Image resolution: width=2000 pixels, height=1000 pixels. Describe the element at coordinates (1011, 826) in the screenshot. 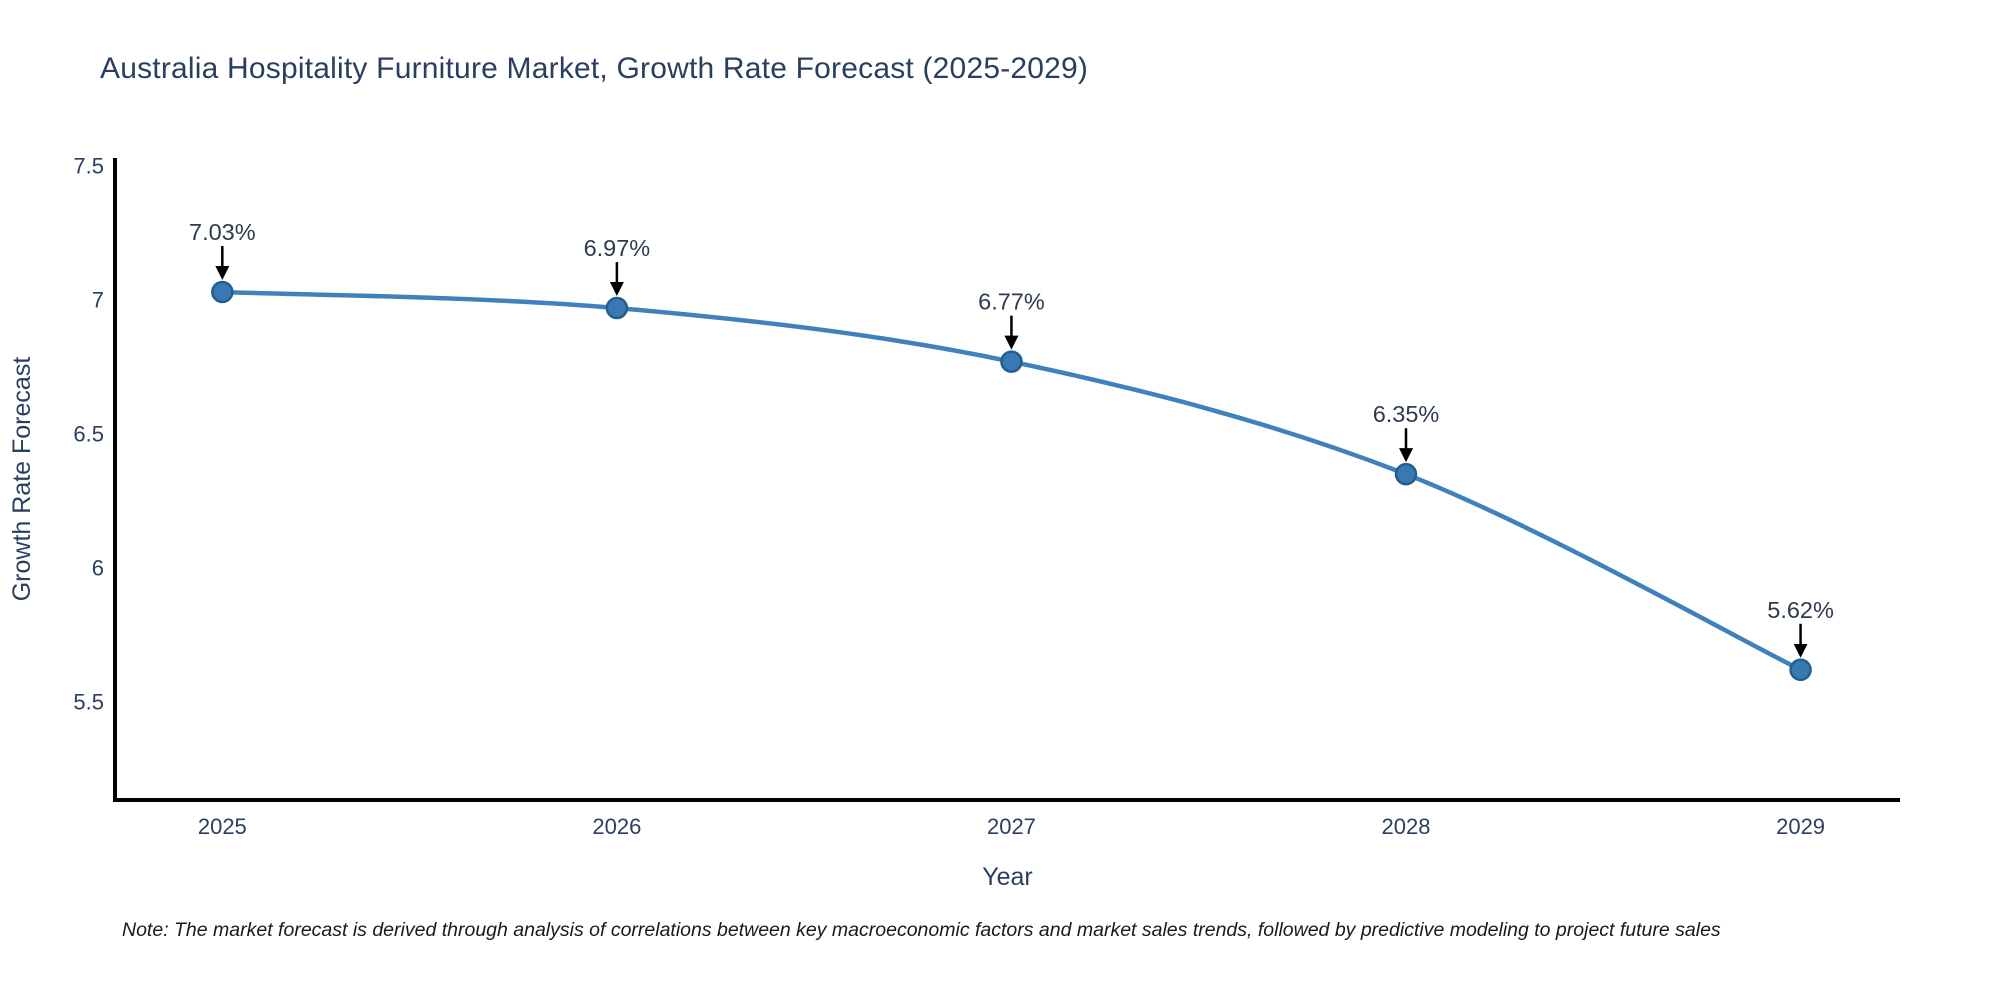

I see `x-tick-label: 2027` at that location.